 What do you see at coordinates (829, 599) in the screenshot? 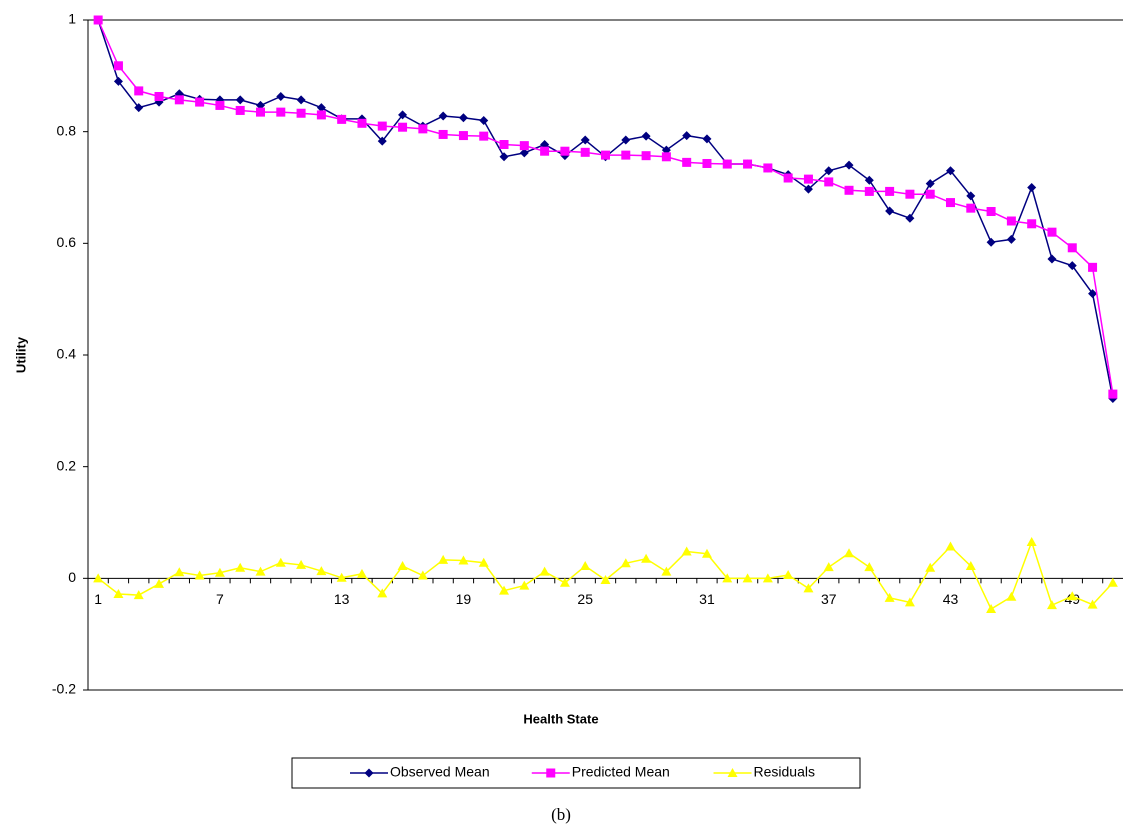
I see `x-tick-label: 37` at bounding box center [829, 599].